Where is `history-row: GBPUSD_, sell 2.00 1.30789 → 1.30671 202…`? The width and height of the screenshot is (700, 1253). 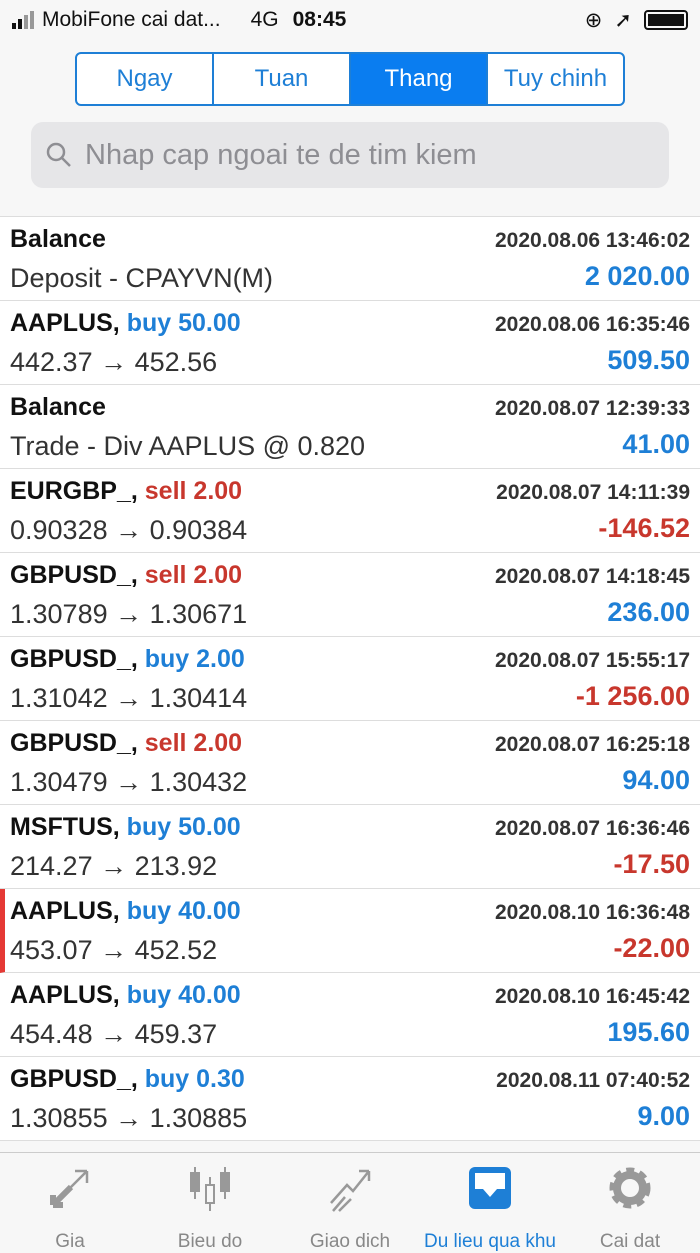
history-row: GBPUSD_, sell 2.00 1.30789 → 1.30671 202… is located at coordinates (350, 595).